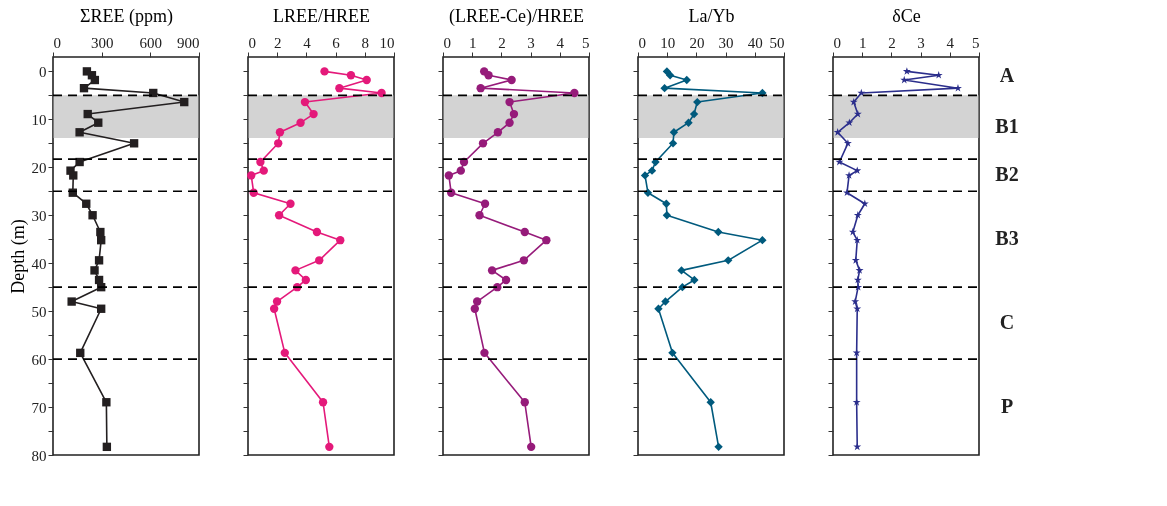  I want to click on y-tick-label: 50, so click(39, 311).